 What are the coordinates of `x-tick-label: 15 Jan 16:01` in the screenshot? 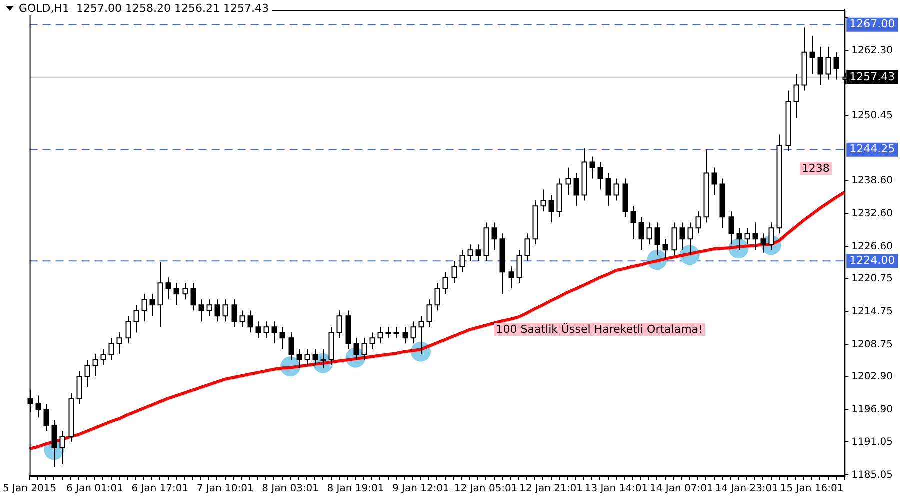 It's located at (812, 489).